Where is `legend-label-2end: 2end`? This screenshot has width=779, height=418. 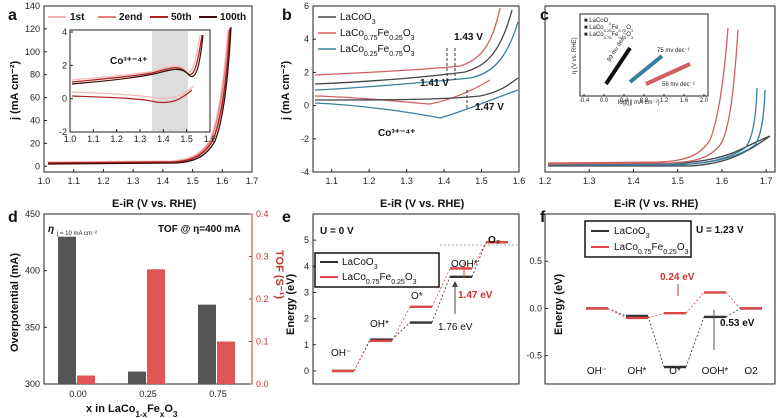
legend-label-2end: 2end is located at coordinates (130, 17).